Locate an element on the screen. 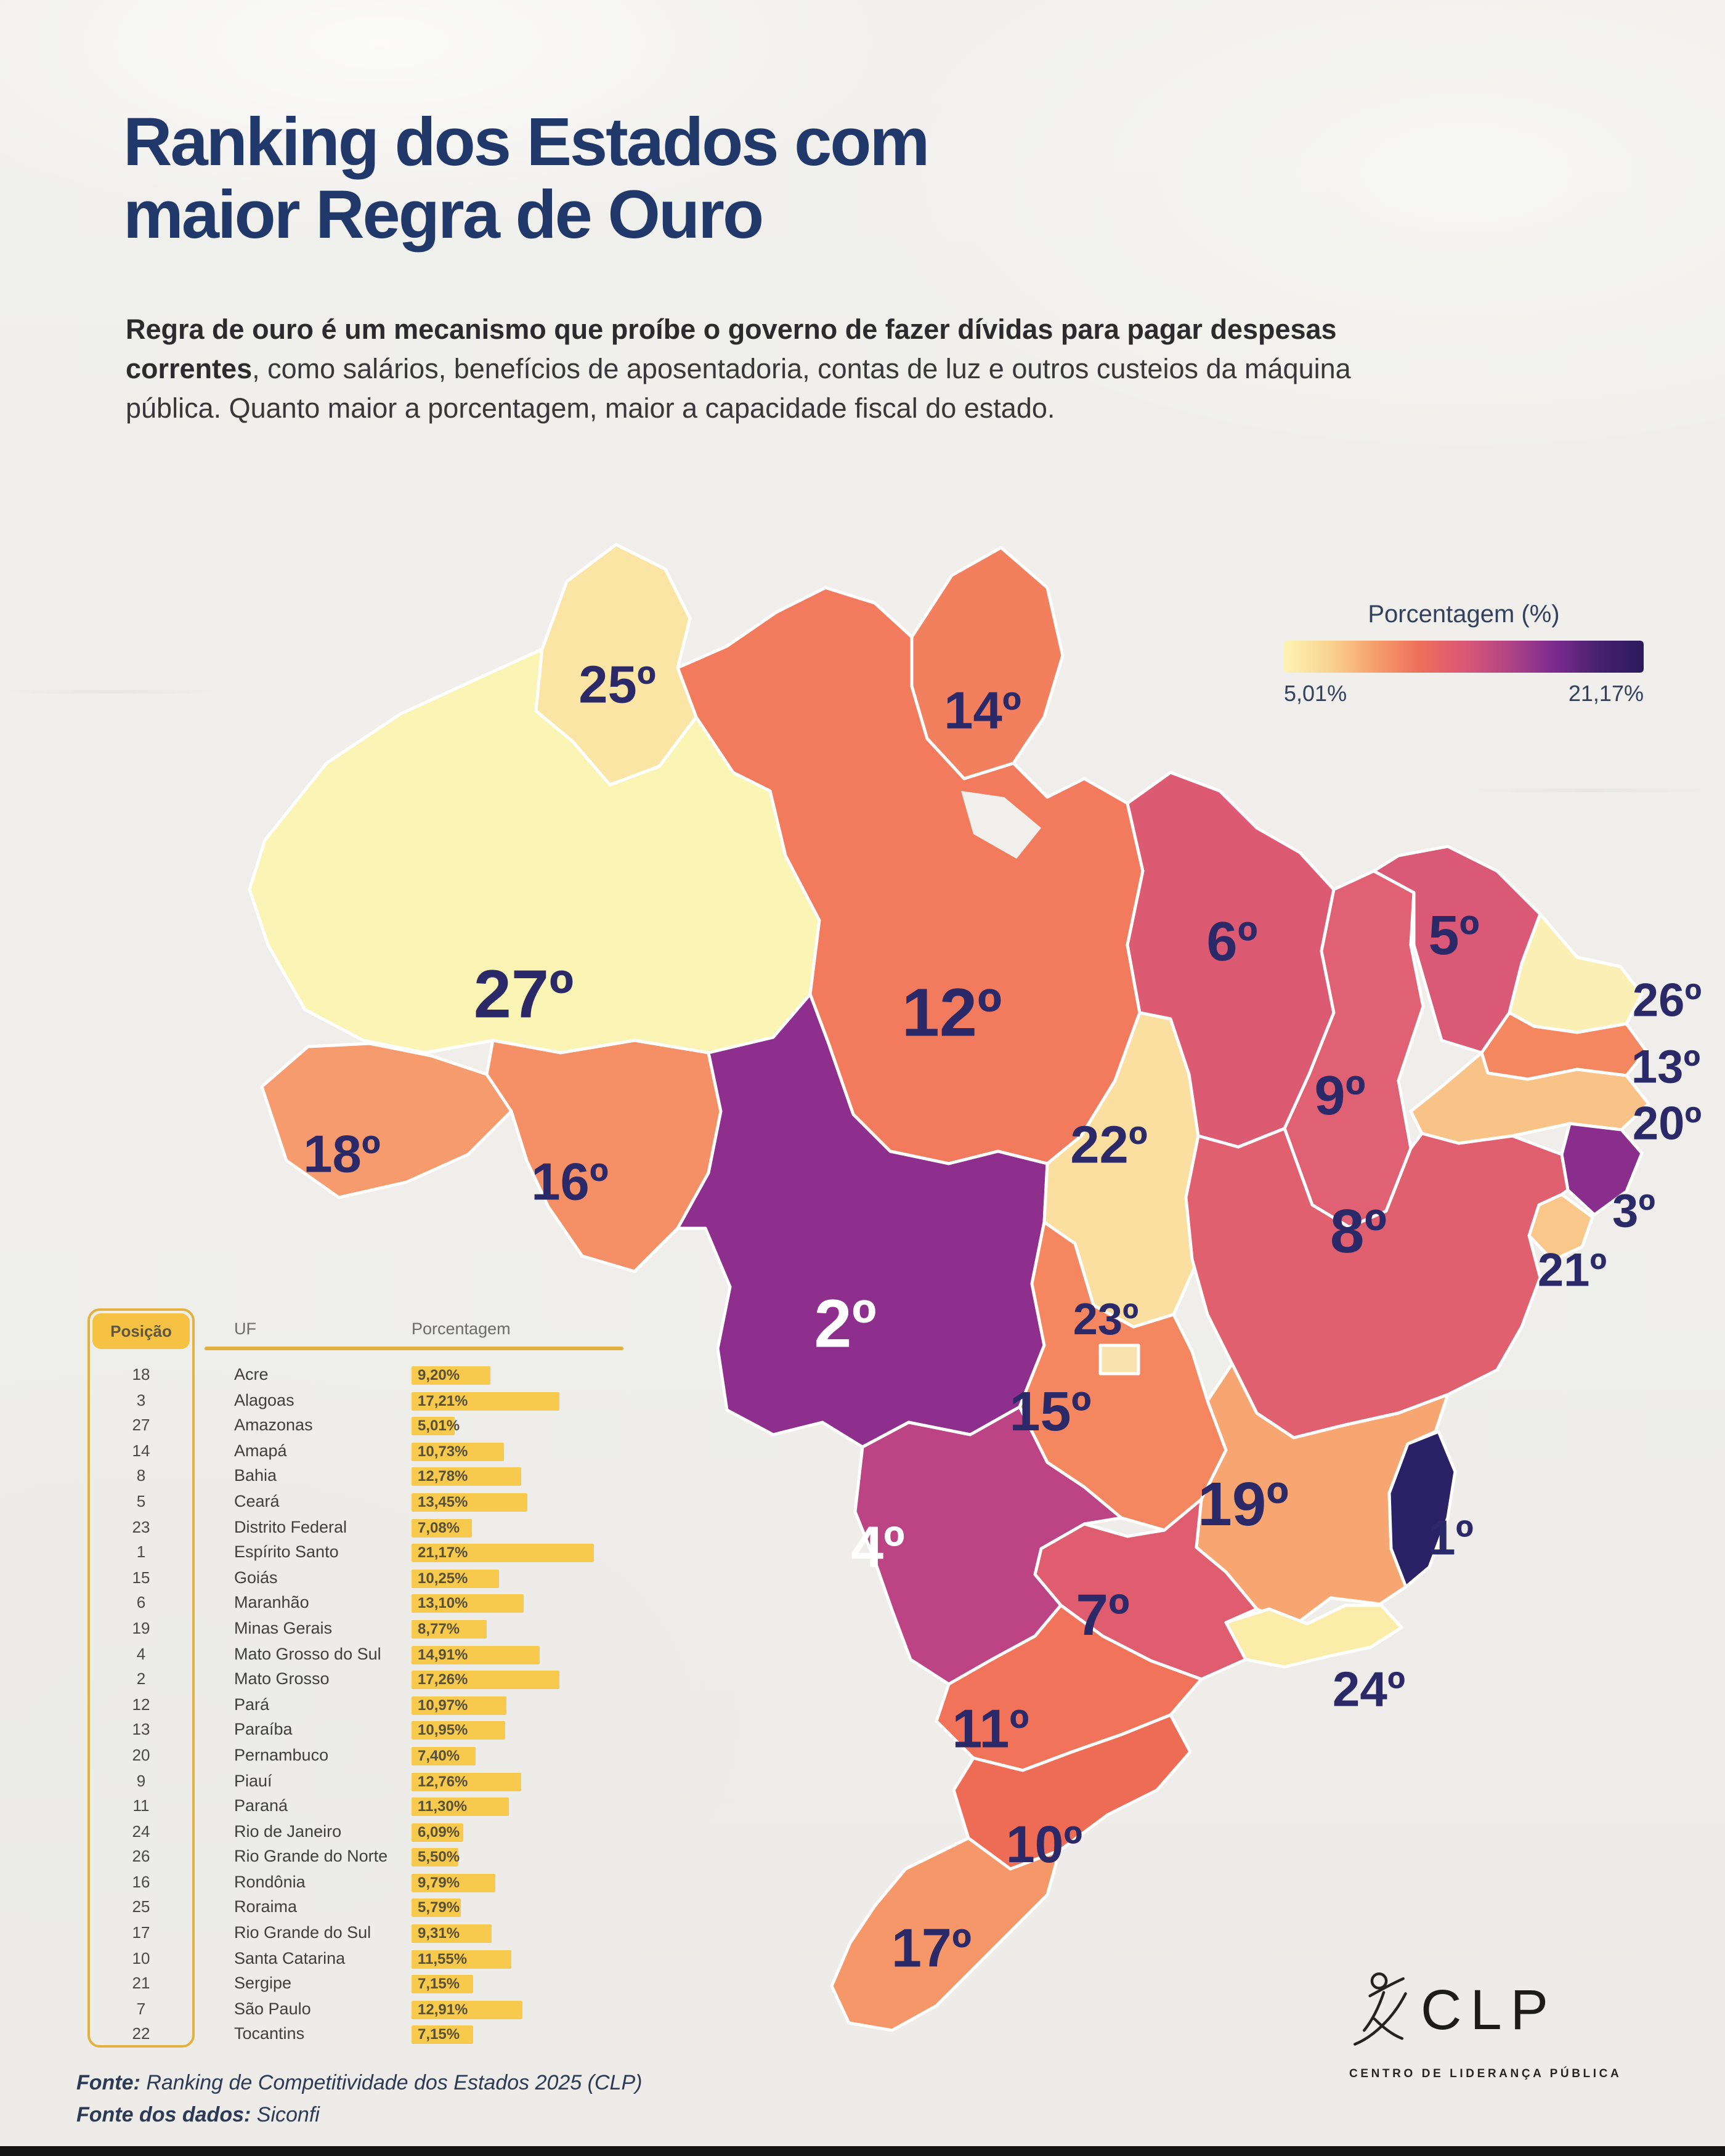  position-cell: 15 is located at coordinates (141, 1577).